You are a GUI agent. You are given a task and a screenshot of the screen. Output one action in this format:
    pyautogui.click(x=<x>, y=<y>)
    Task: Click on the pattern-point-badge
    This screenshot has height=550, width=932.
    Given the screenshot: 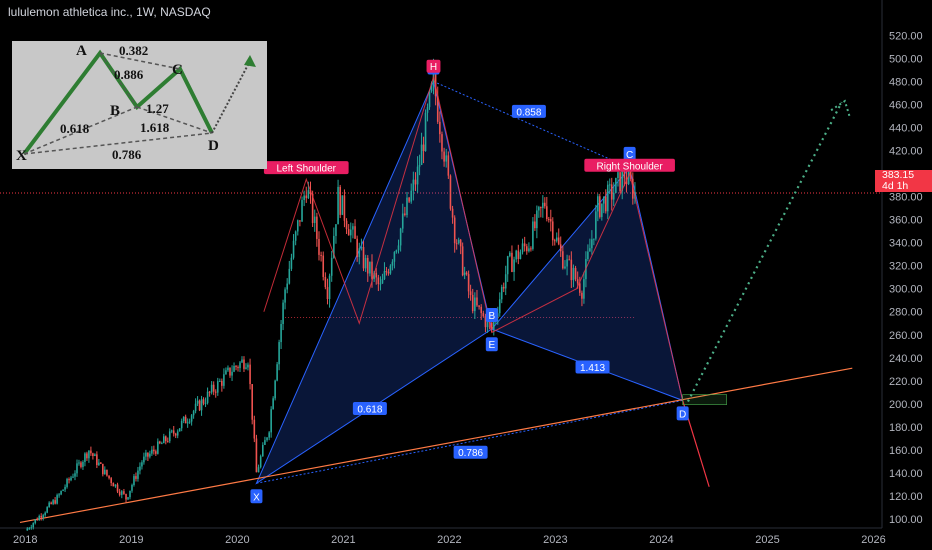 What is the action you would take?
    pyautogui.click(x=682, y=413)
    